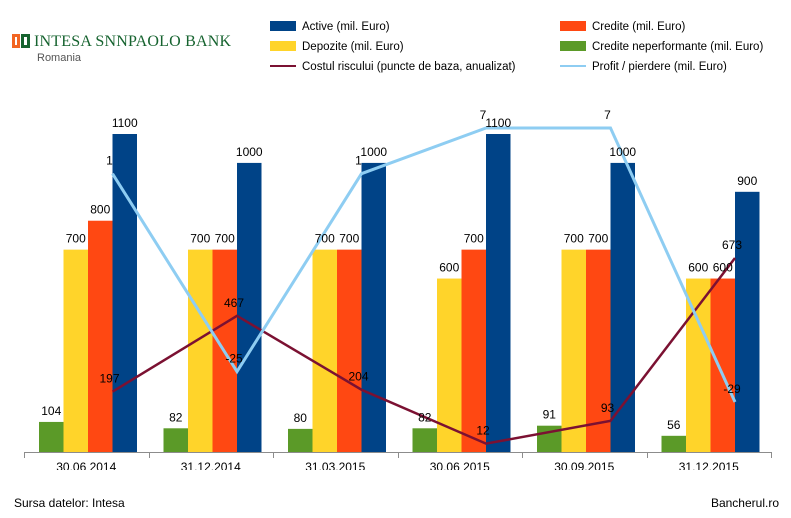 The image size is (791, 518). What do you see at coordinates (608, 408) in the screenshot?
I see `risk-data-label: 93` at bounding box center [608, 408].